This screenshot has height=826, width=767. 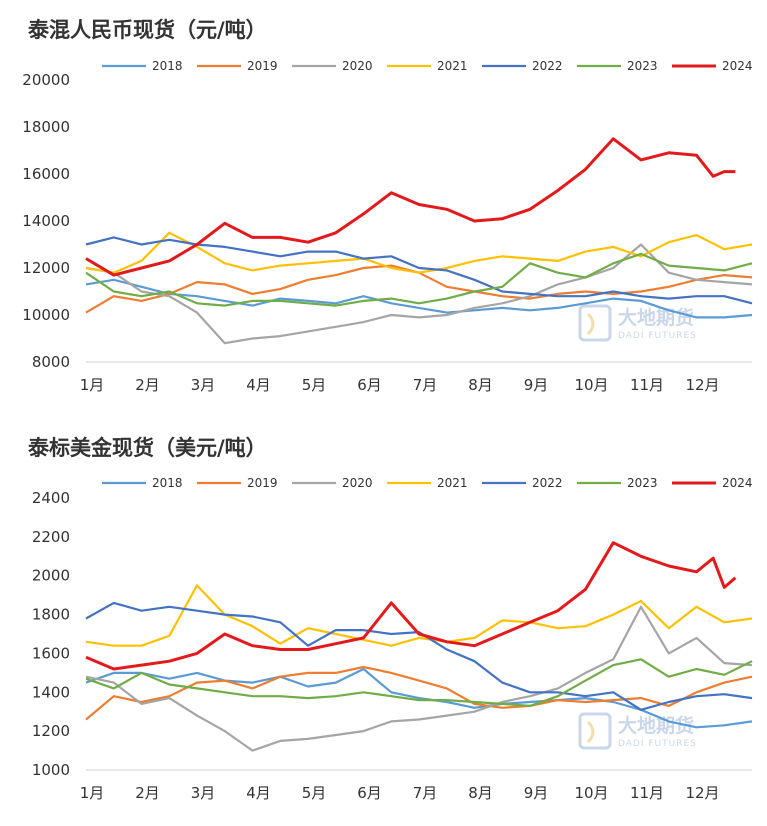 What do you see at coordinates (51, 731) in the screenshot?
I see `y-tick-label: 1200` at bounding box center [51, 731].